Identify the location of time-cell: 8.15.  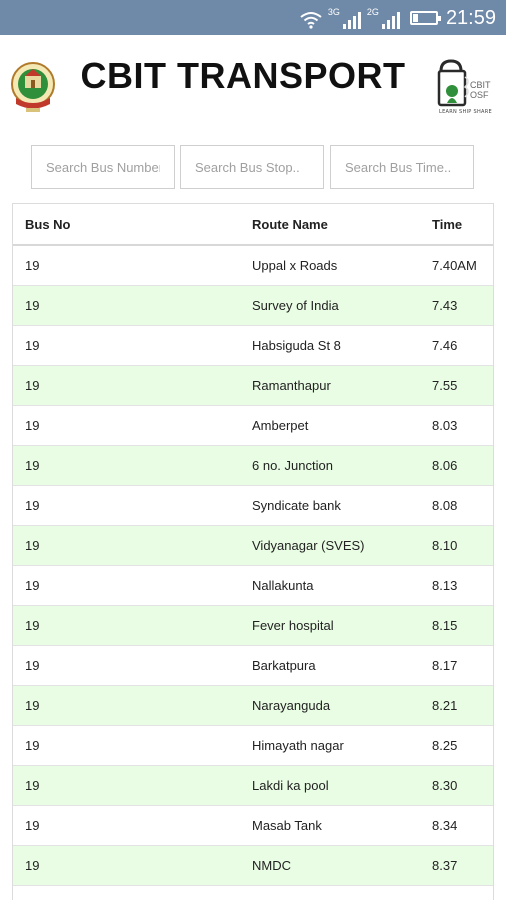
(445, 625).